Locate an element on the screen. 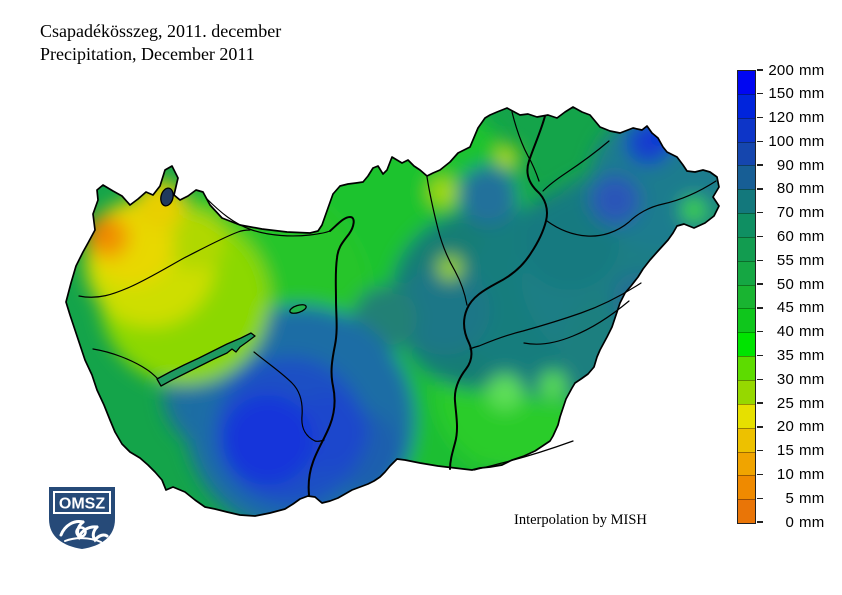  river-bodrog is located at coordinates (576, 166).